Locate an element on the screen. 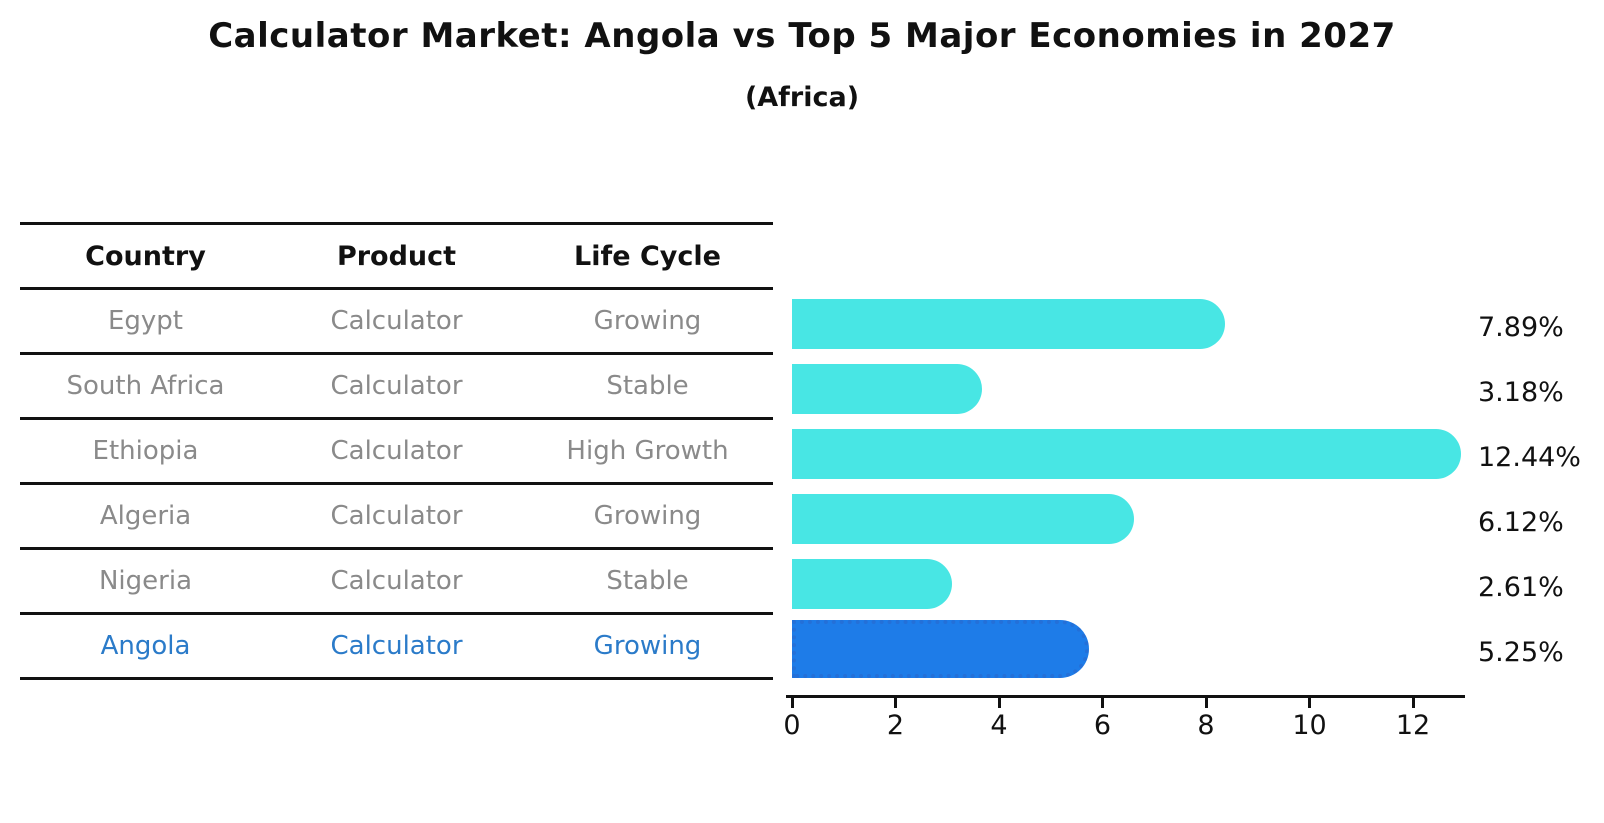 Image resolution: width=1604 pixels, height=823 pixels. x-axis-line is located at coordinates (1125, 696).